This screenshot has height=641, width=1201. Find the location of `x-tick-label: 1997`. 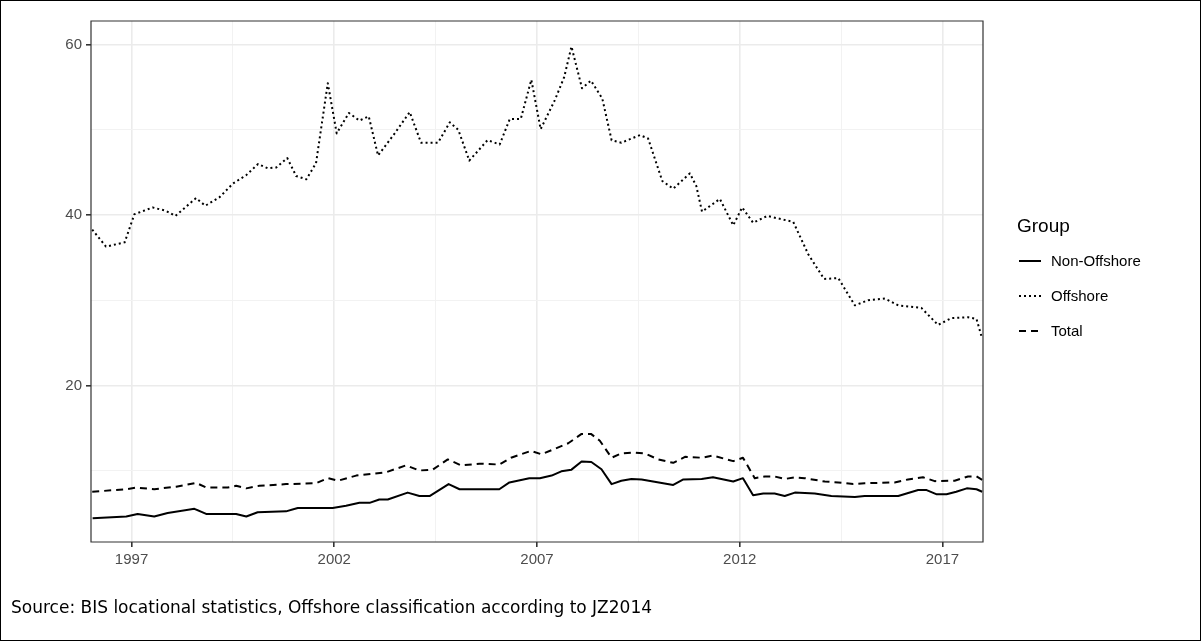

x-tick-label: 1997 is located at coordinates (131, 559).